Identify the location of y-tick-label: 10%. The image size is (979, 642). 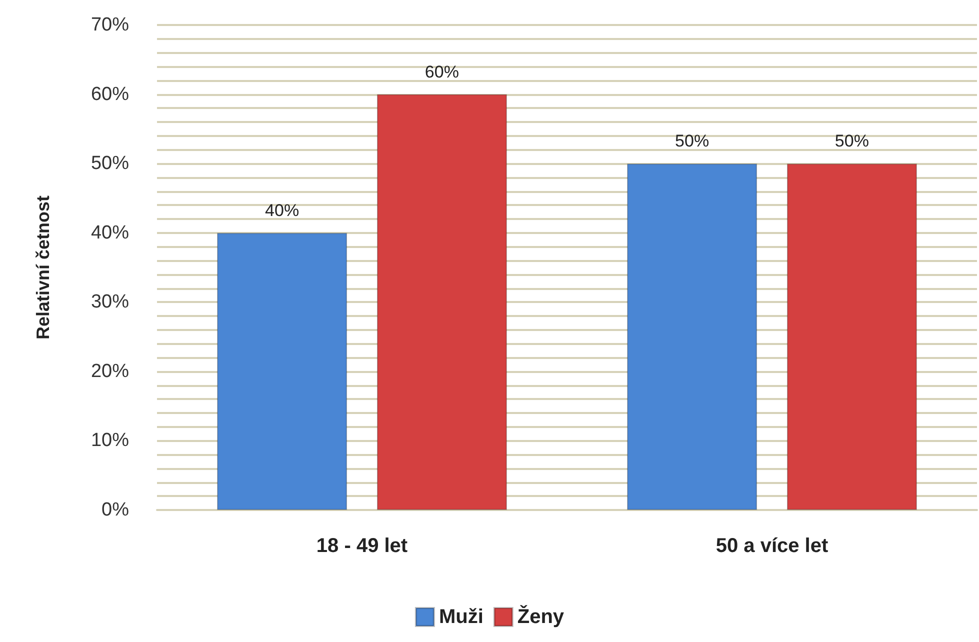
(110, 441).